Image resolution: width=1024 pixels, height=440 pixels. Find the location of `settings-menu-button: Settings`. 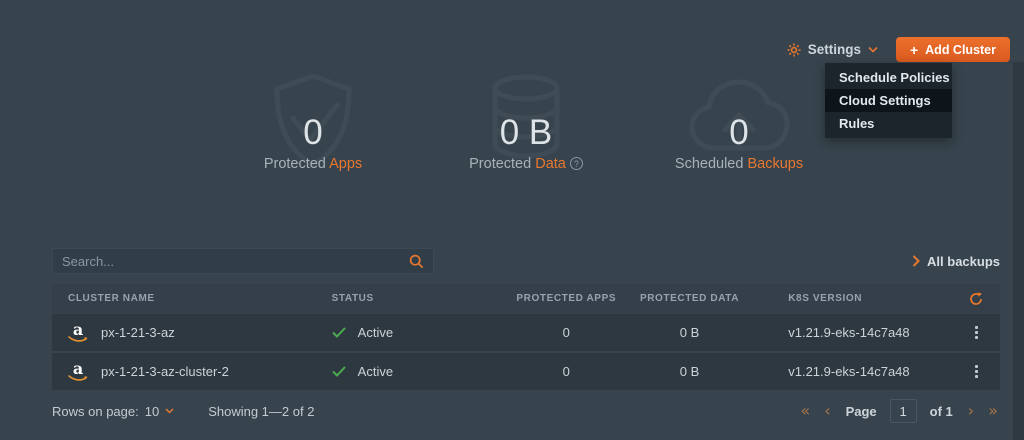

settings-menu-button: Settings is located at coordinates (832, 49).